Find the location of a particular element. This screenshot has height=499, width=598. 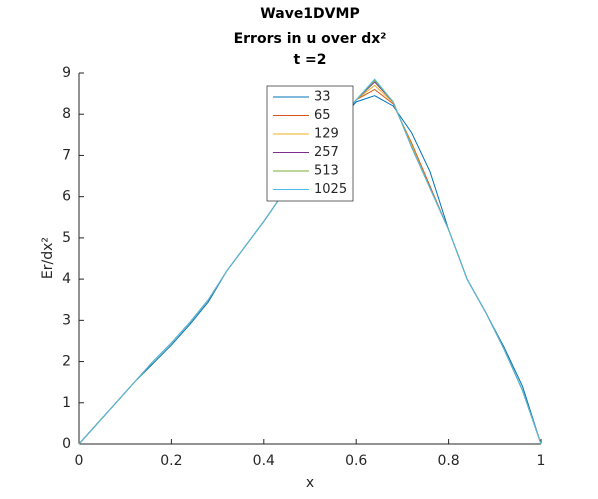

y-tick-label: 5 is located at coordinates (66, 238).